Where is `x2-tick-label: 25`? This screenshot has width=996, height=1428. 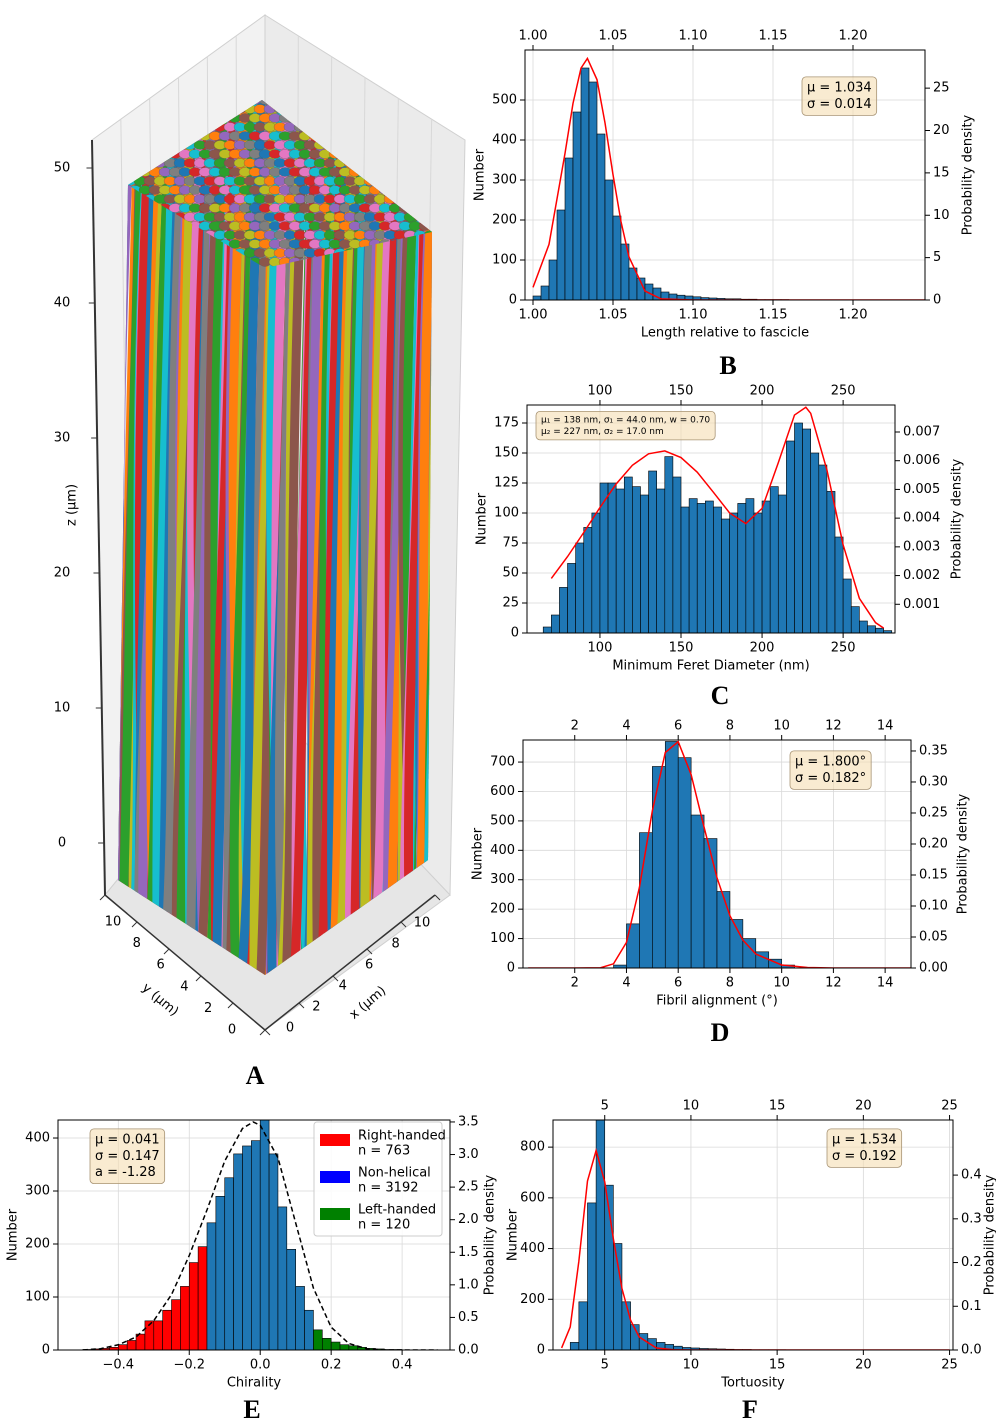 x2-tick-label: 25 is located at coordinates (949, 1106).